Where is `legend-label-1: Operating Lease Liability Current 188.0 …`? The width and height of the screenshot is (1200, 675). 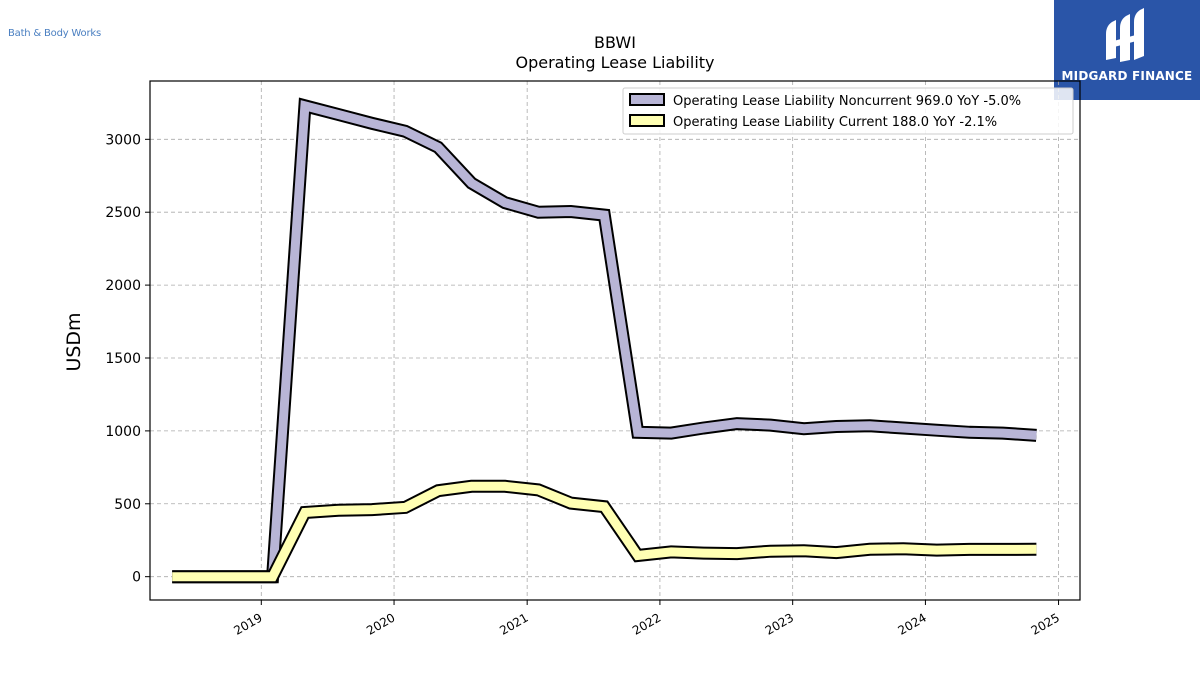
legend-label-1: Operating Lease Liability Current 188.0 … is located at coordinates (835, 122).